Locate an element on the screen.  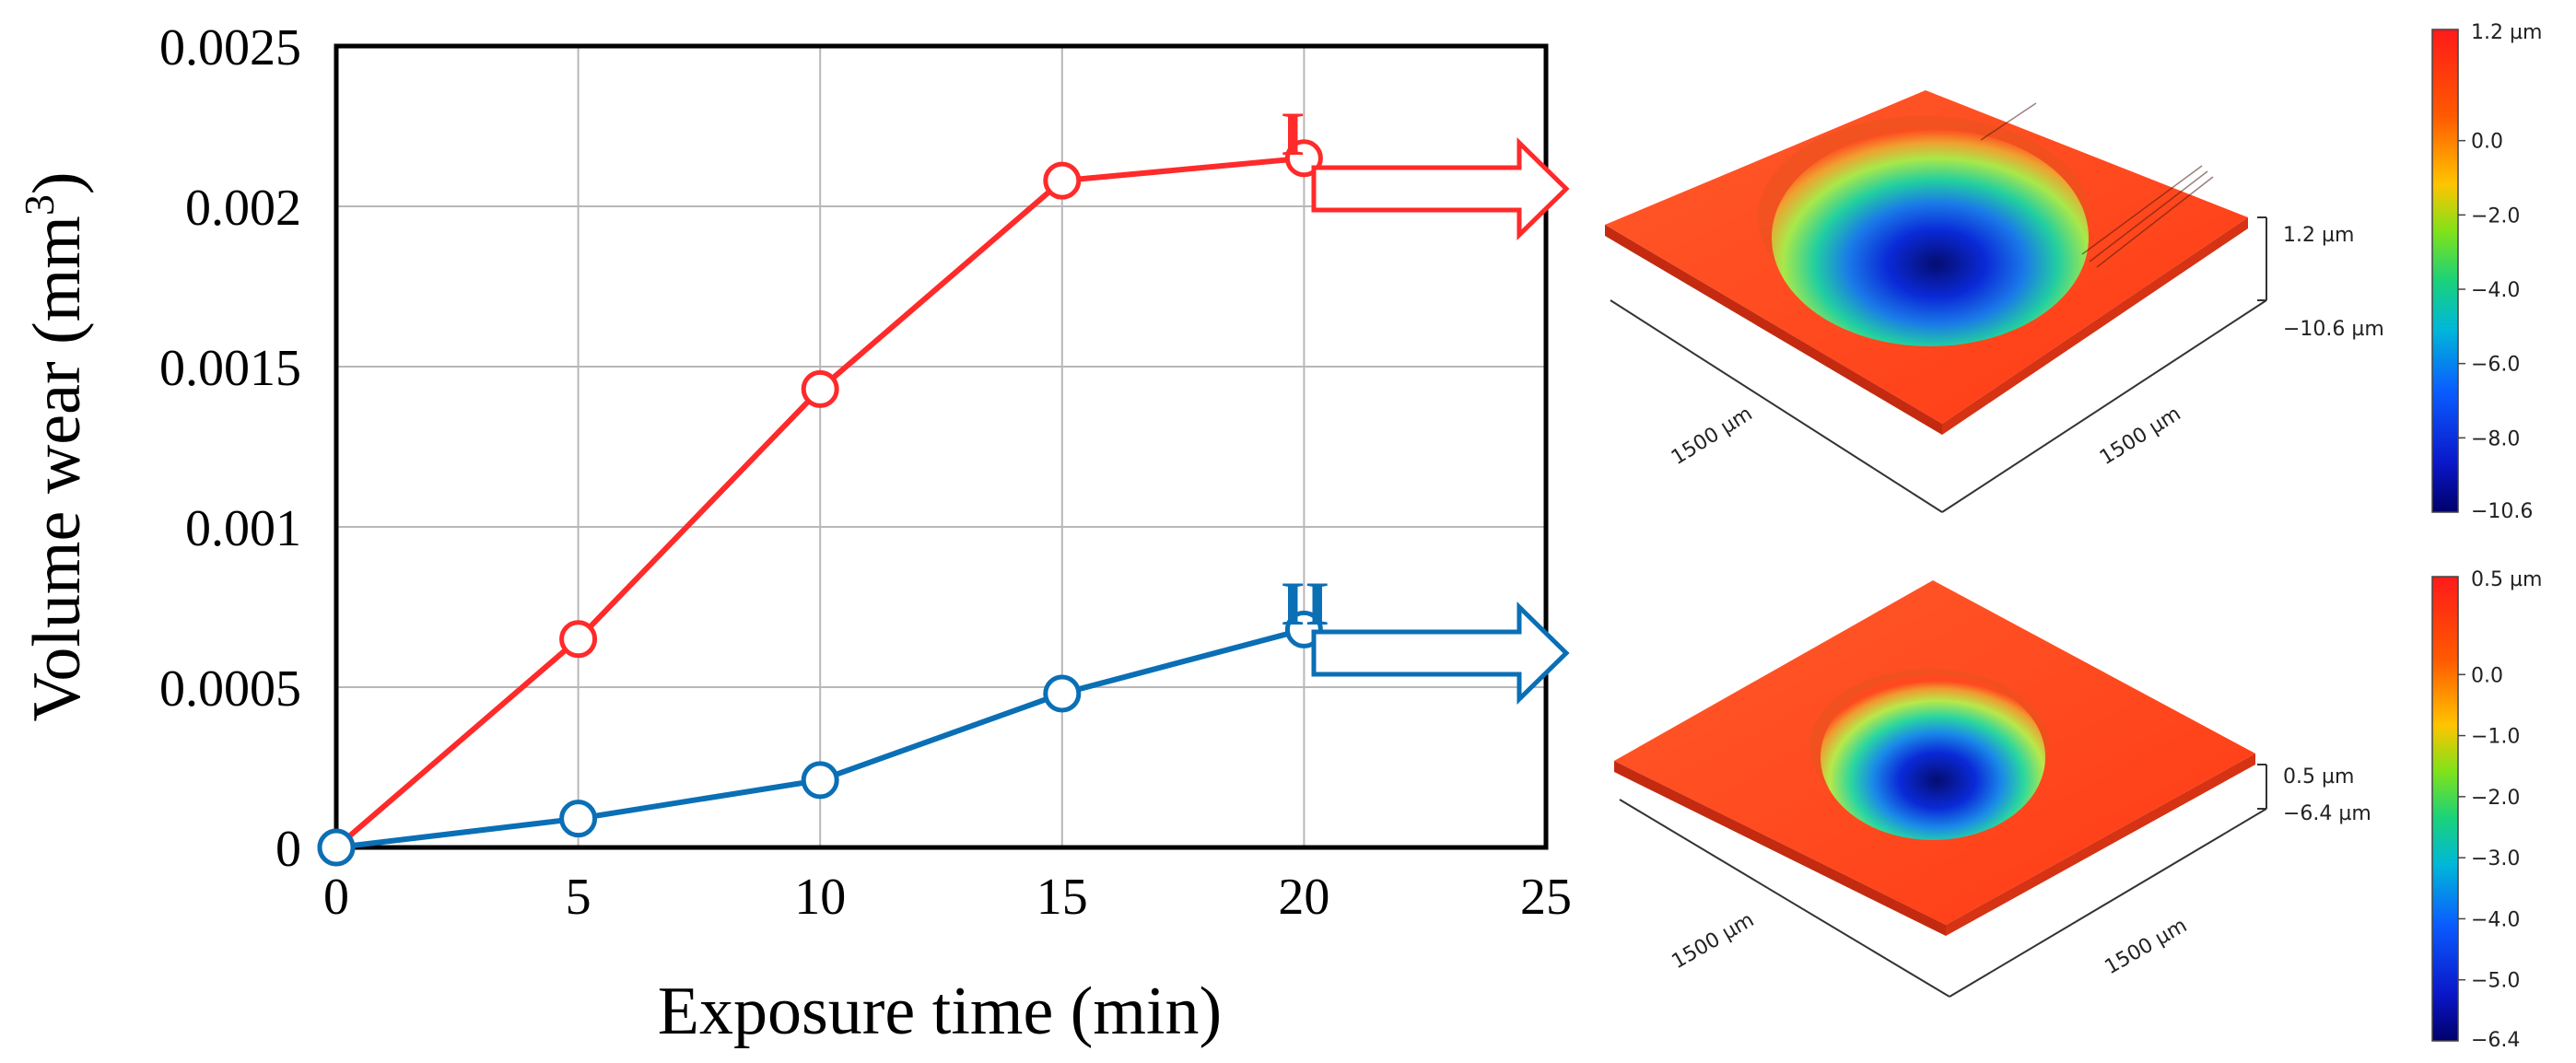
y-tick-label: 0 is located at coordinates (288, 849).